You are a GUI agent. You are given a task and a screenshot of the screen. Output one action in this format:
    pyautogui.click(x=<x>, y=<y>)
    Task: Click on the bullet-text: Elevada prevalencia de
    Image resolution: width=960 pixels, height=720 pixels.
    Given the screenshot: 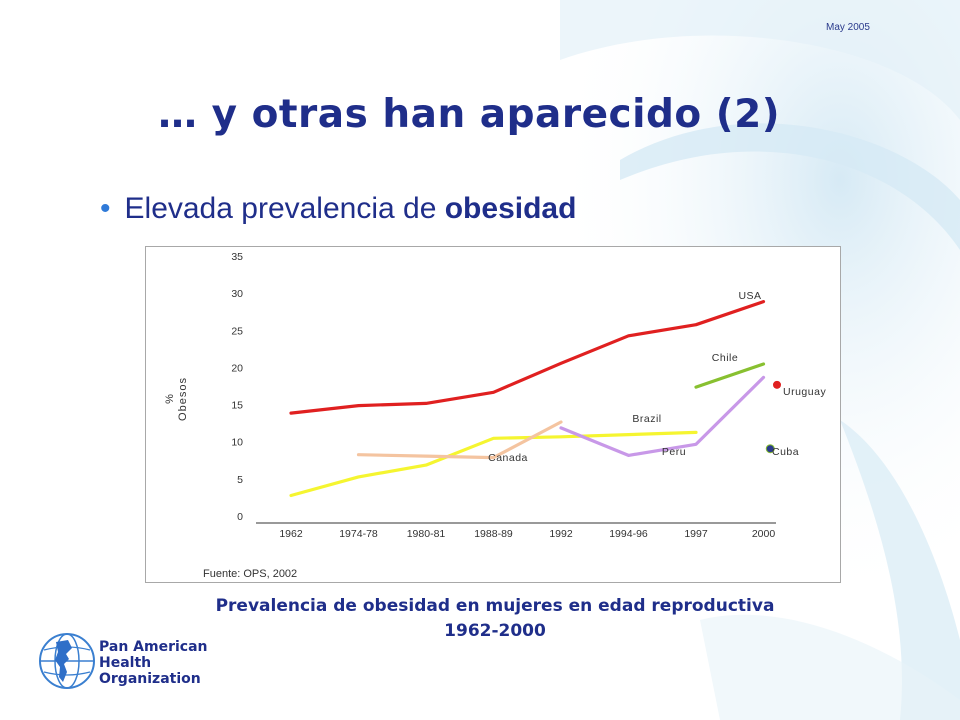 What is the action you would take?
    pyautogui.click(x=284, y=208)
    